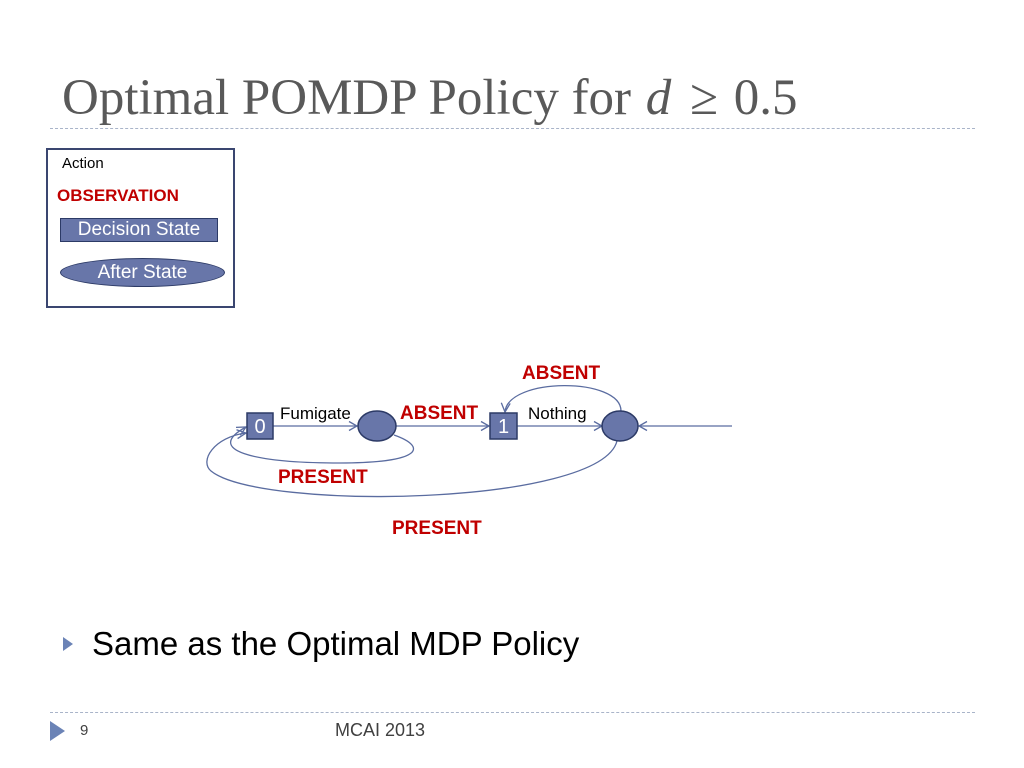 This screenshot has width=1024, height=768. I want to click on bullet-text: Same as the Optimal MDP Policy, so click(336, 643).